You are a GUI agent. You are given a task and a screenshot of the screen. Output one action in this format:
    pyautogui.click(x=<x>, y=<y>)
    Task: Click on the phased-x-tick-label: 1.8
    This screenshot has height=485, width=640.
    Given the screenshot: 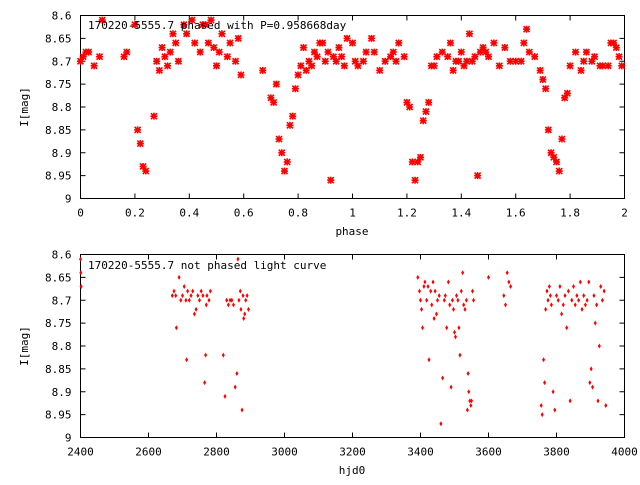 What is the action you would take?
    pyautogui.click(x=570, y=213)
    